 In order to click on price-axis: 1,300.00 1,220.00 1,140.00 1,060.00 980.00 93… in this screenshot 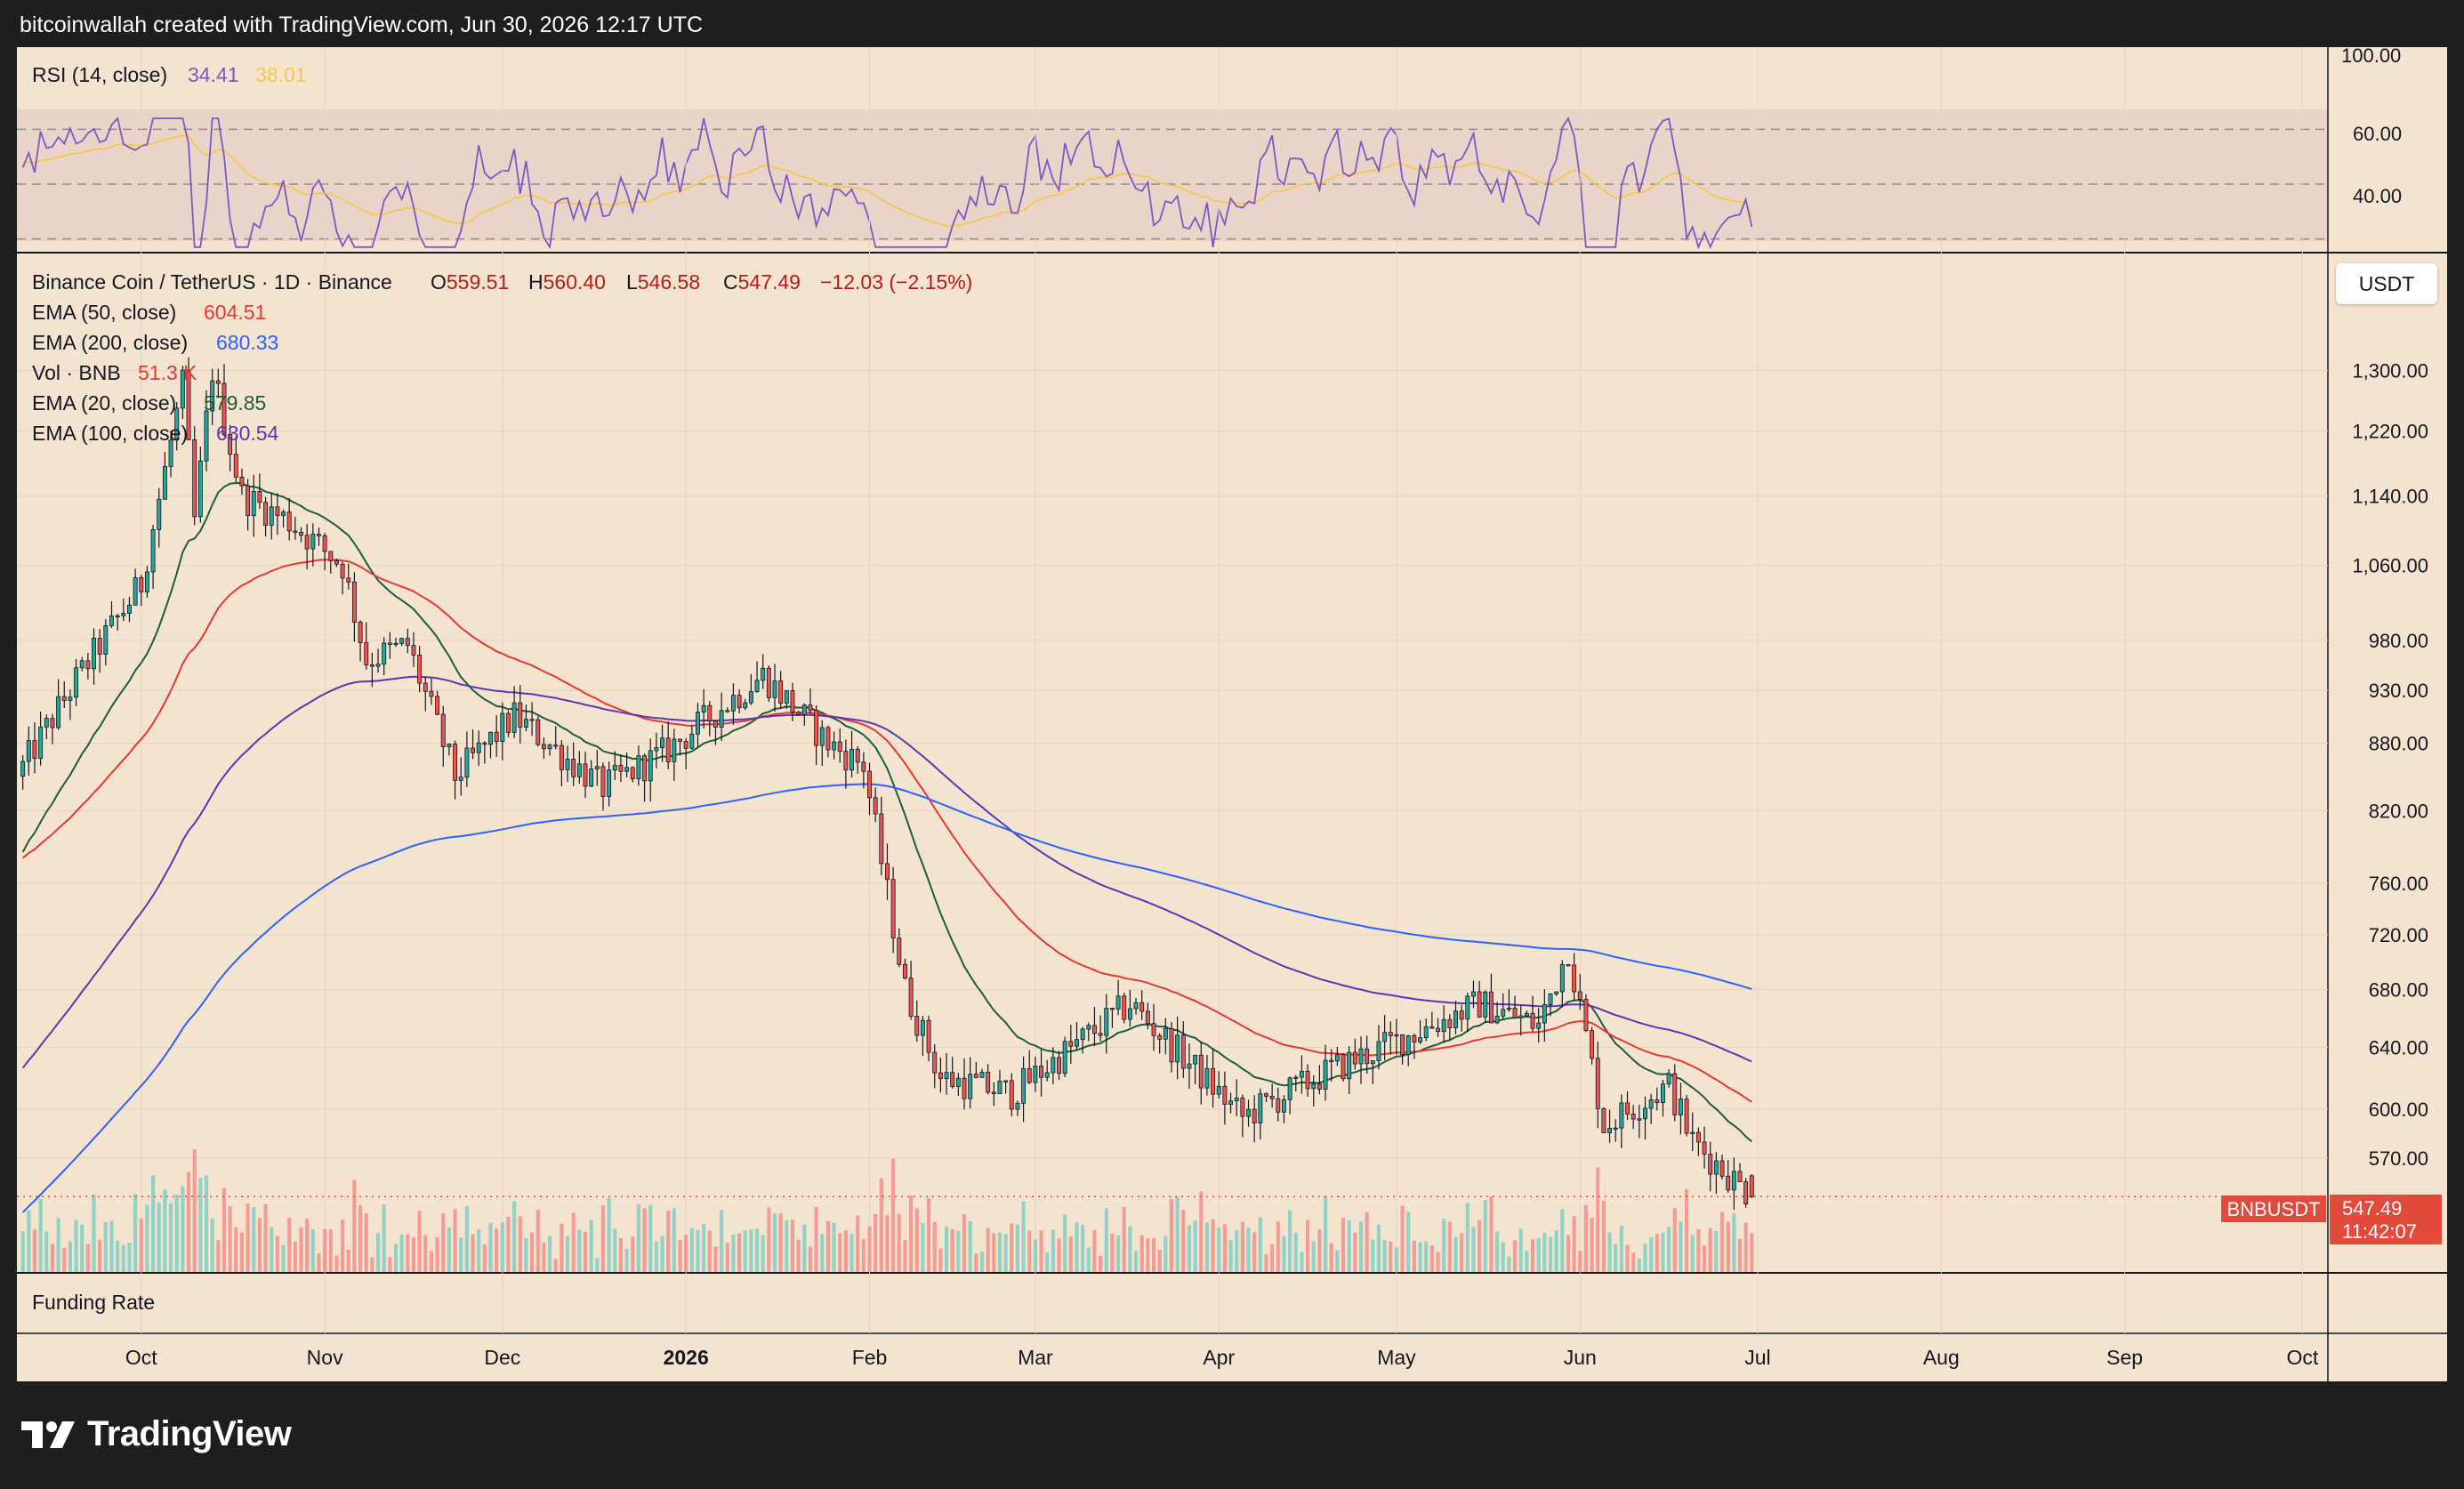, I will do `click(2390, 764)`.